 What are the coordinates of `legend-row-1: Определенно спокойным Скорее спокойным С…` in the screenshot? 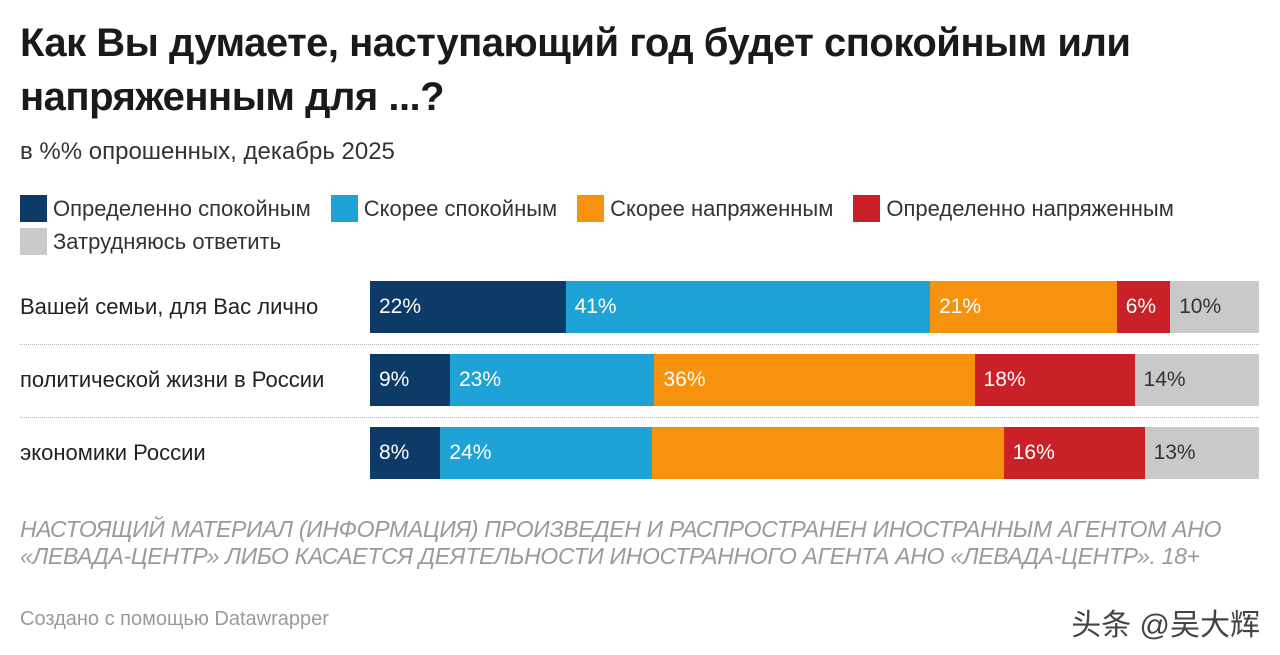 It's located at (645, 208).